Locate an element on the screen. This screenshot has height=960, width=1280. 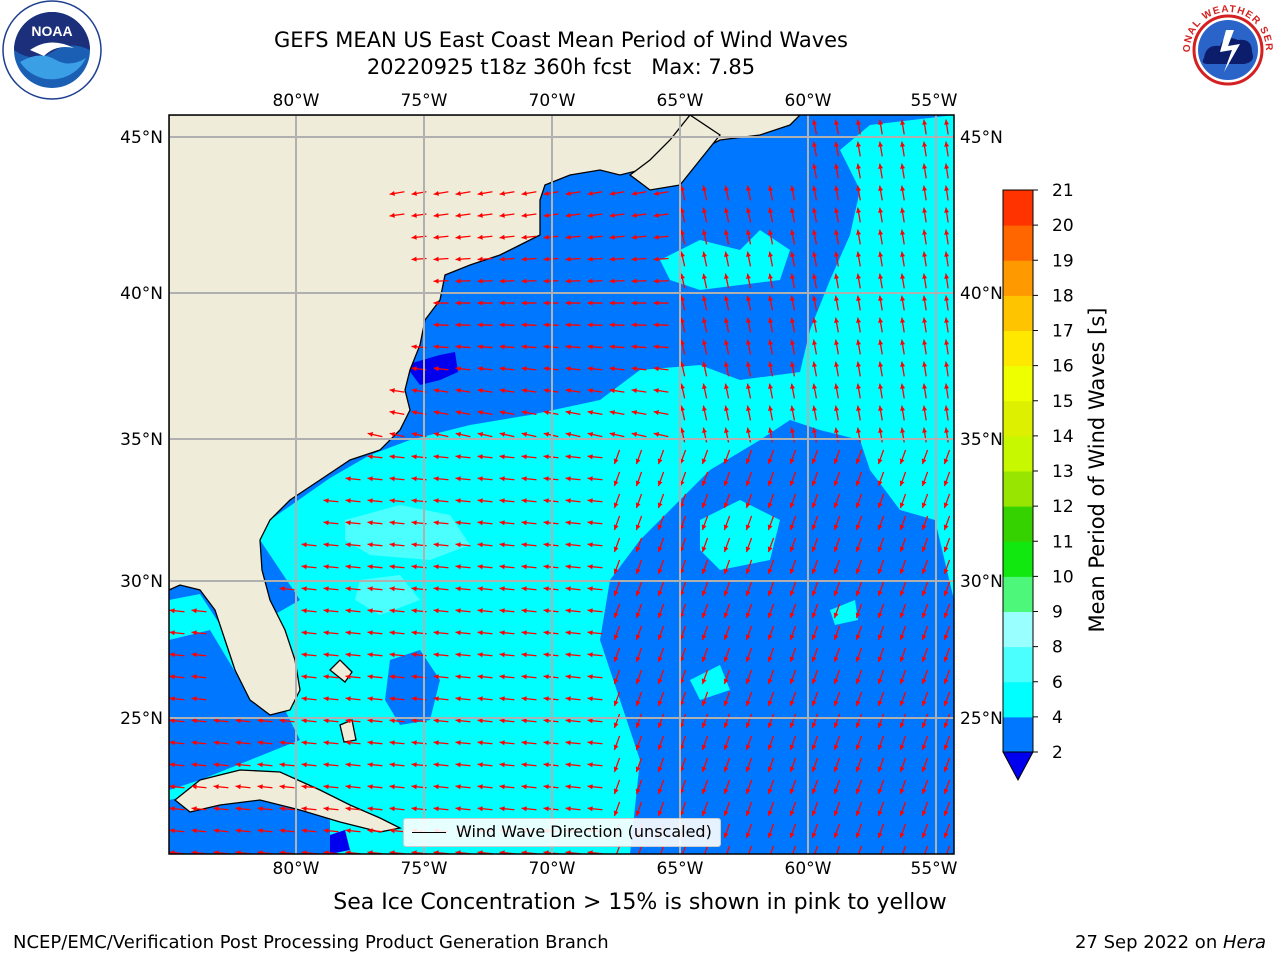
nova-scotia-land is located at coordinates (674, 153).